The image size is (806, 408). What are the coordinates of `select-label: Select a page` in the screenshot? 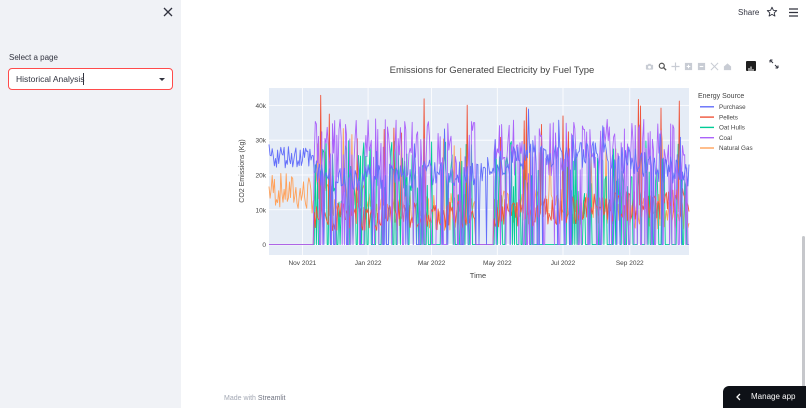 It's located at (33, 57).